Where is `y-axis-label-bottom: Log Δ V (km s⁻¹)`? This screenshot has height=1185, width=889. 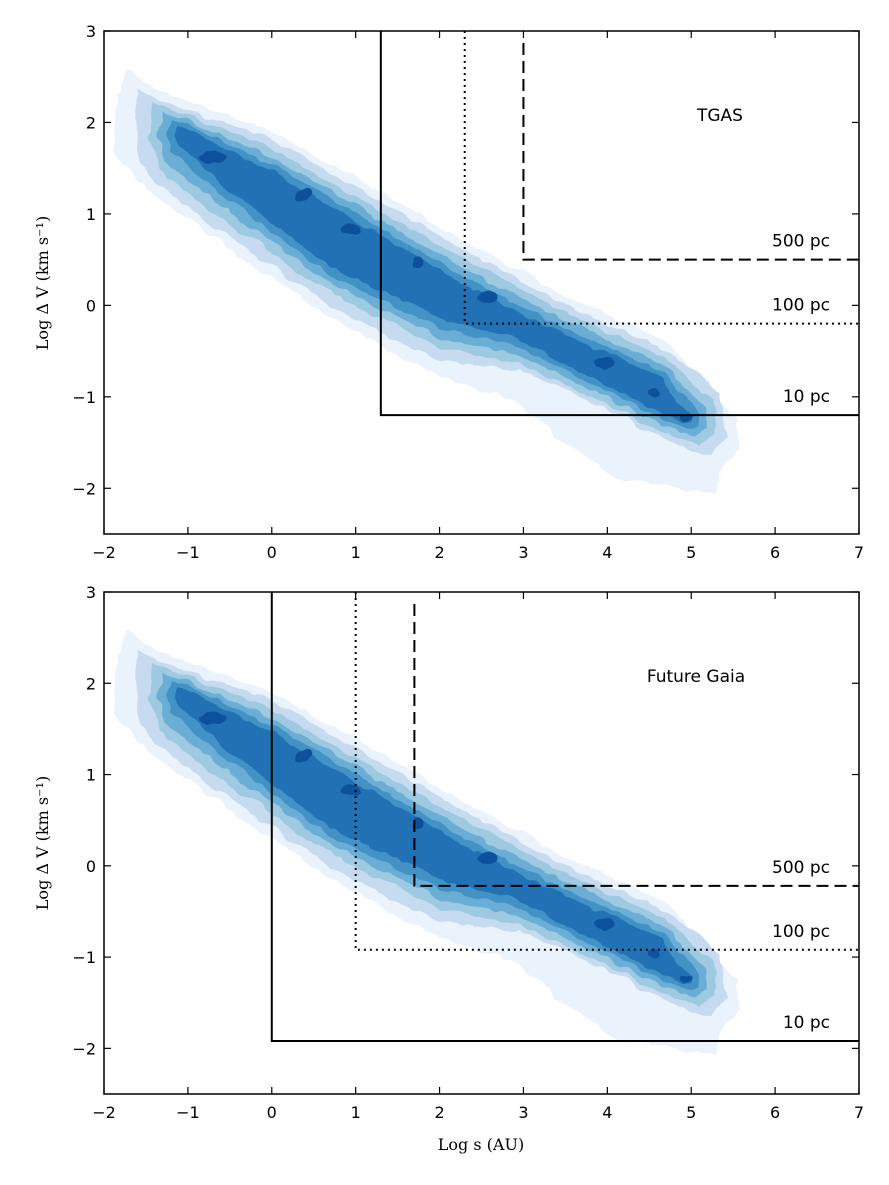
y-axis-label-bottom: Log Δ V (km s⁻¹) is located at coordinates (42, 843).